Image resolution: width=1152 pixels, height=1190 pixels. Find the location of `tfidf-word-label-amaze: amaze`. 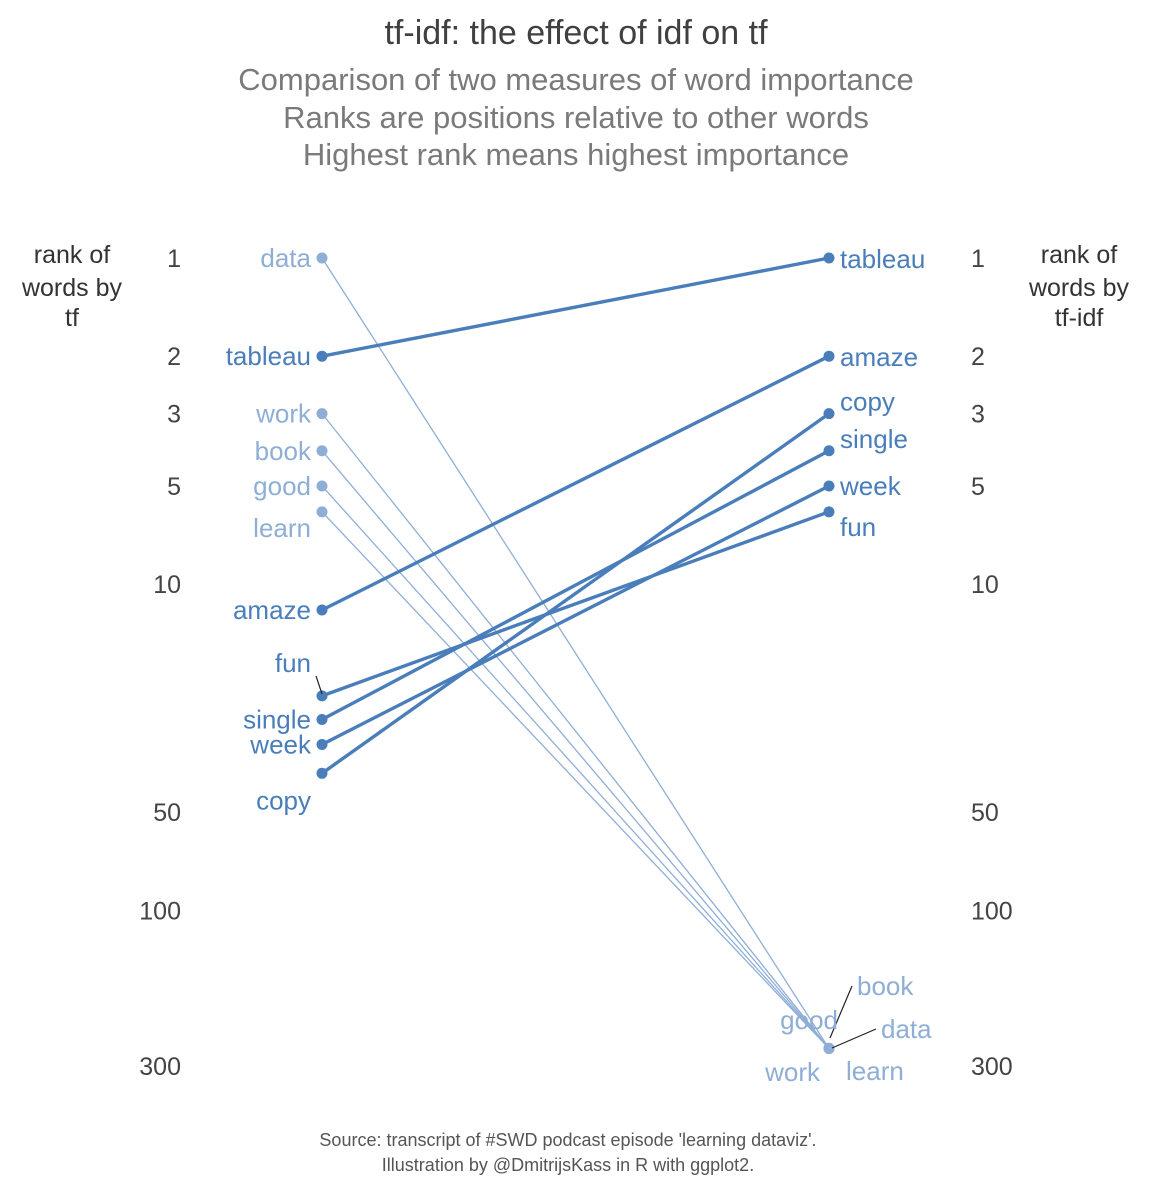

tfidf-word-label-amaze: amaze is located at coordinates (879, 357).